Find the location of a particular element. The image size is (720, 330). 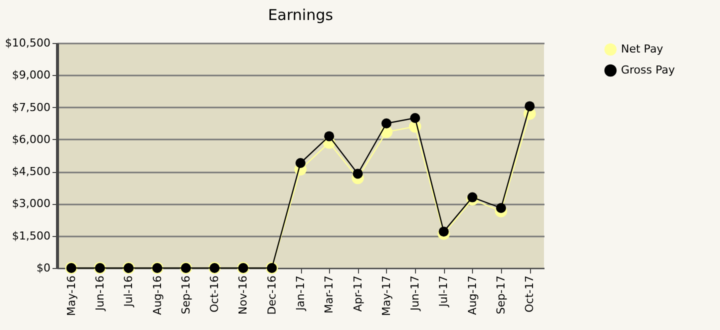

x-tick-label: Jun-16 is located at coordinates (99, 294).